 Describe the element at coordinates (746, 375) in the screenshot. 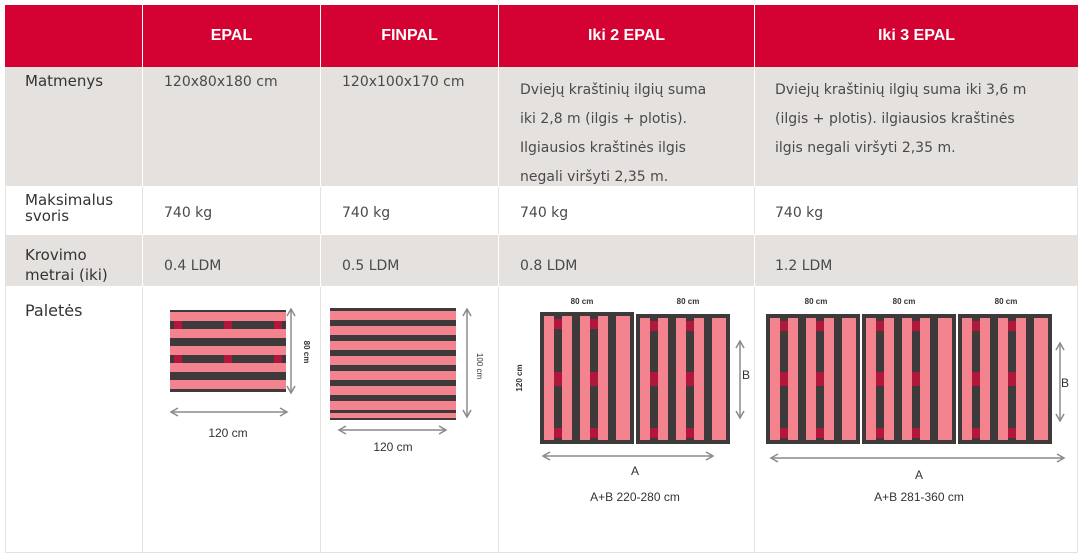

I see `iki2-b-label: B` at that location.